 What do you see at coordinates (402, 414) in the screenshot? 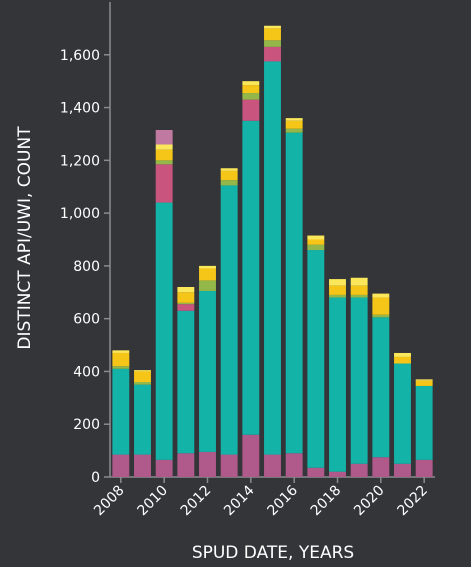
I see `bar-stack-2021` at bounding box center [402, 414].